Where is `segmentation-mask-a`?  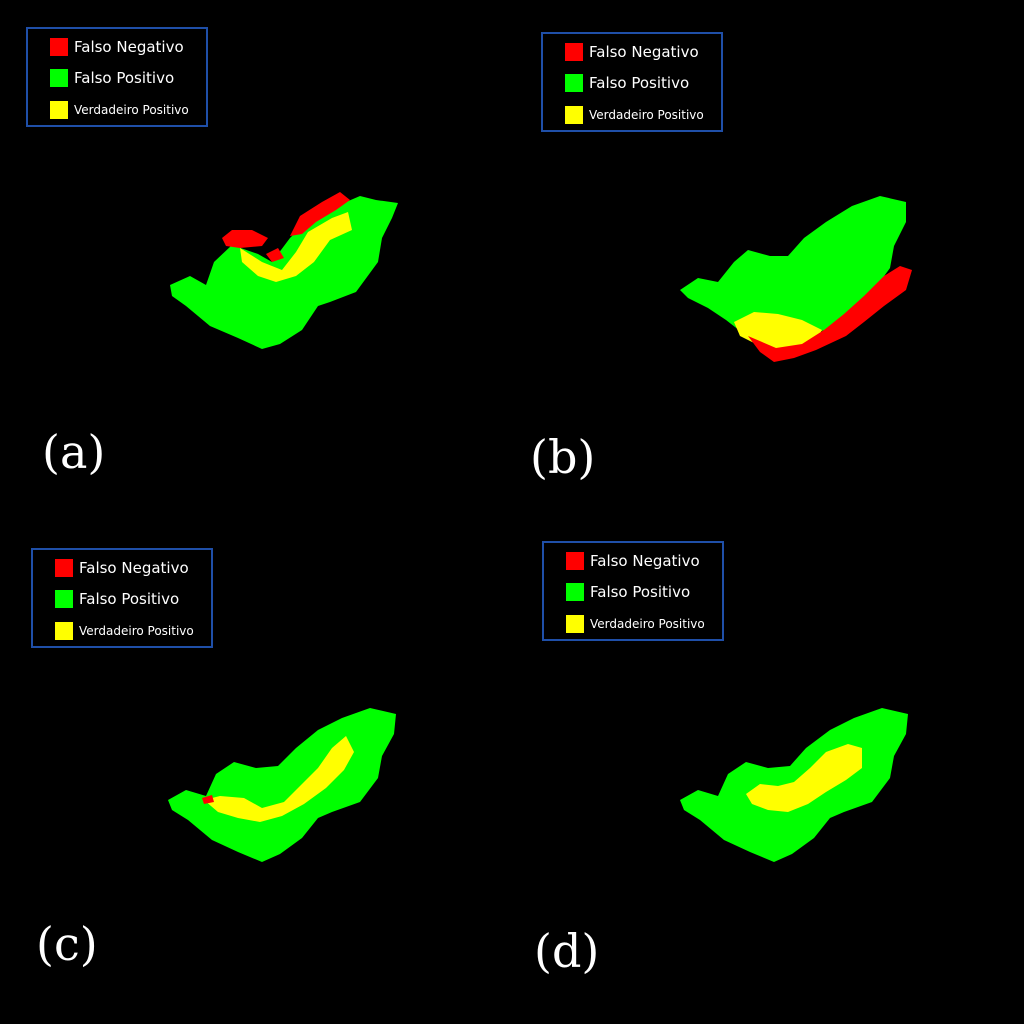 segmentation-mask-a is located at coordinates (284, 270).